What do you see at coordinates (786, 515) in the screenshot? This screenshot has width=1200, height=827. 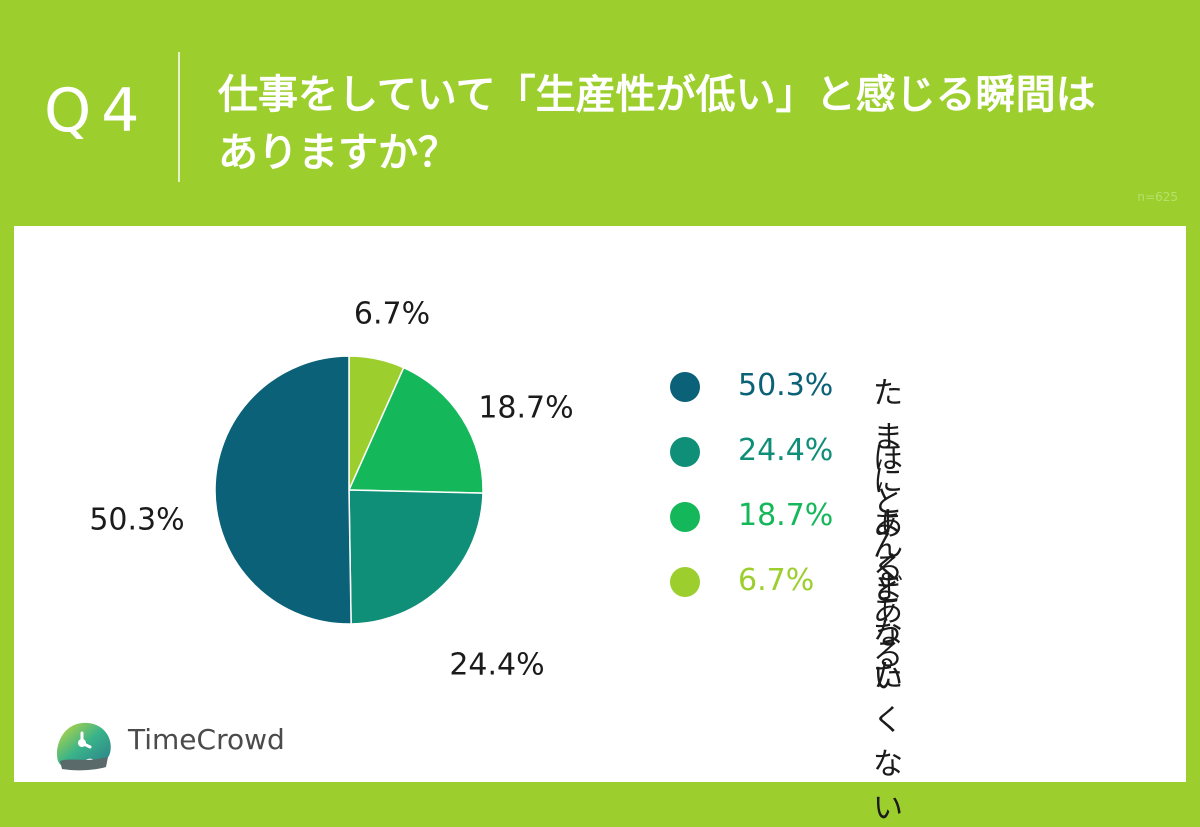 I see `legend-percent: 18.7%` at bounding box center [786, 515].